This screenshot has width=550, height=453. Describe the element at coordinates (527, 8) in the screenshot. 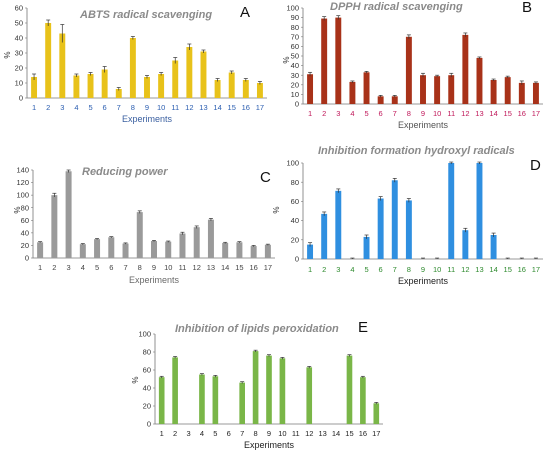

I see `panel-letter: B` at that location.